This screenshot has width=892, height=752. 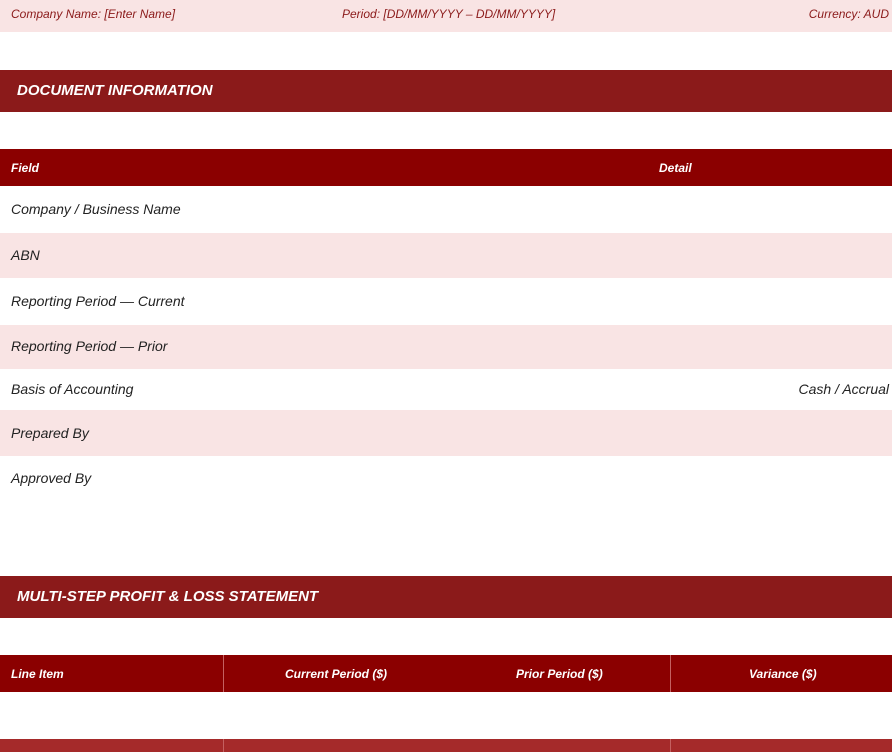 I want to click on column-header-current-period: Current Period ($), so click(x=336, y=674).